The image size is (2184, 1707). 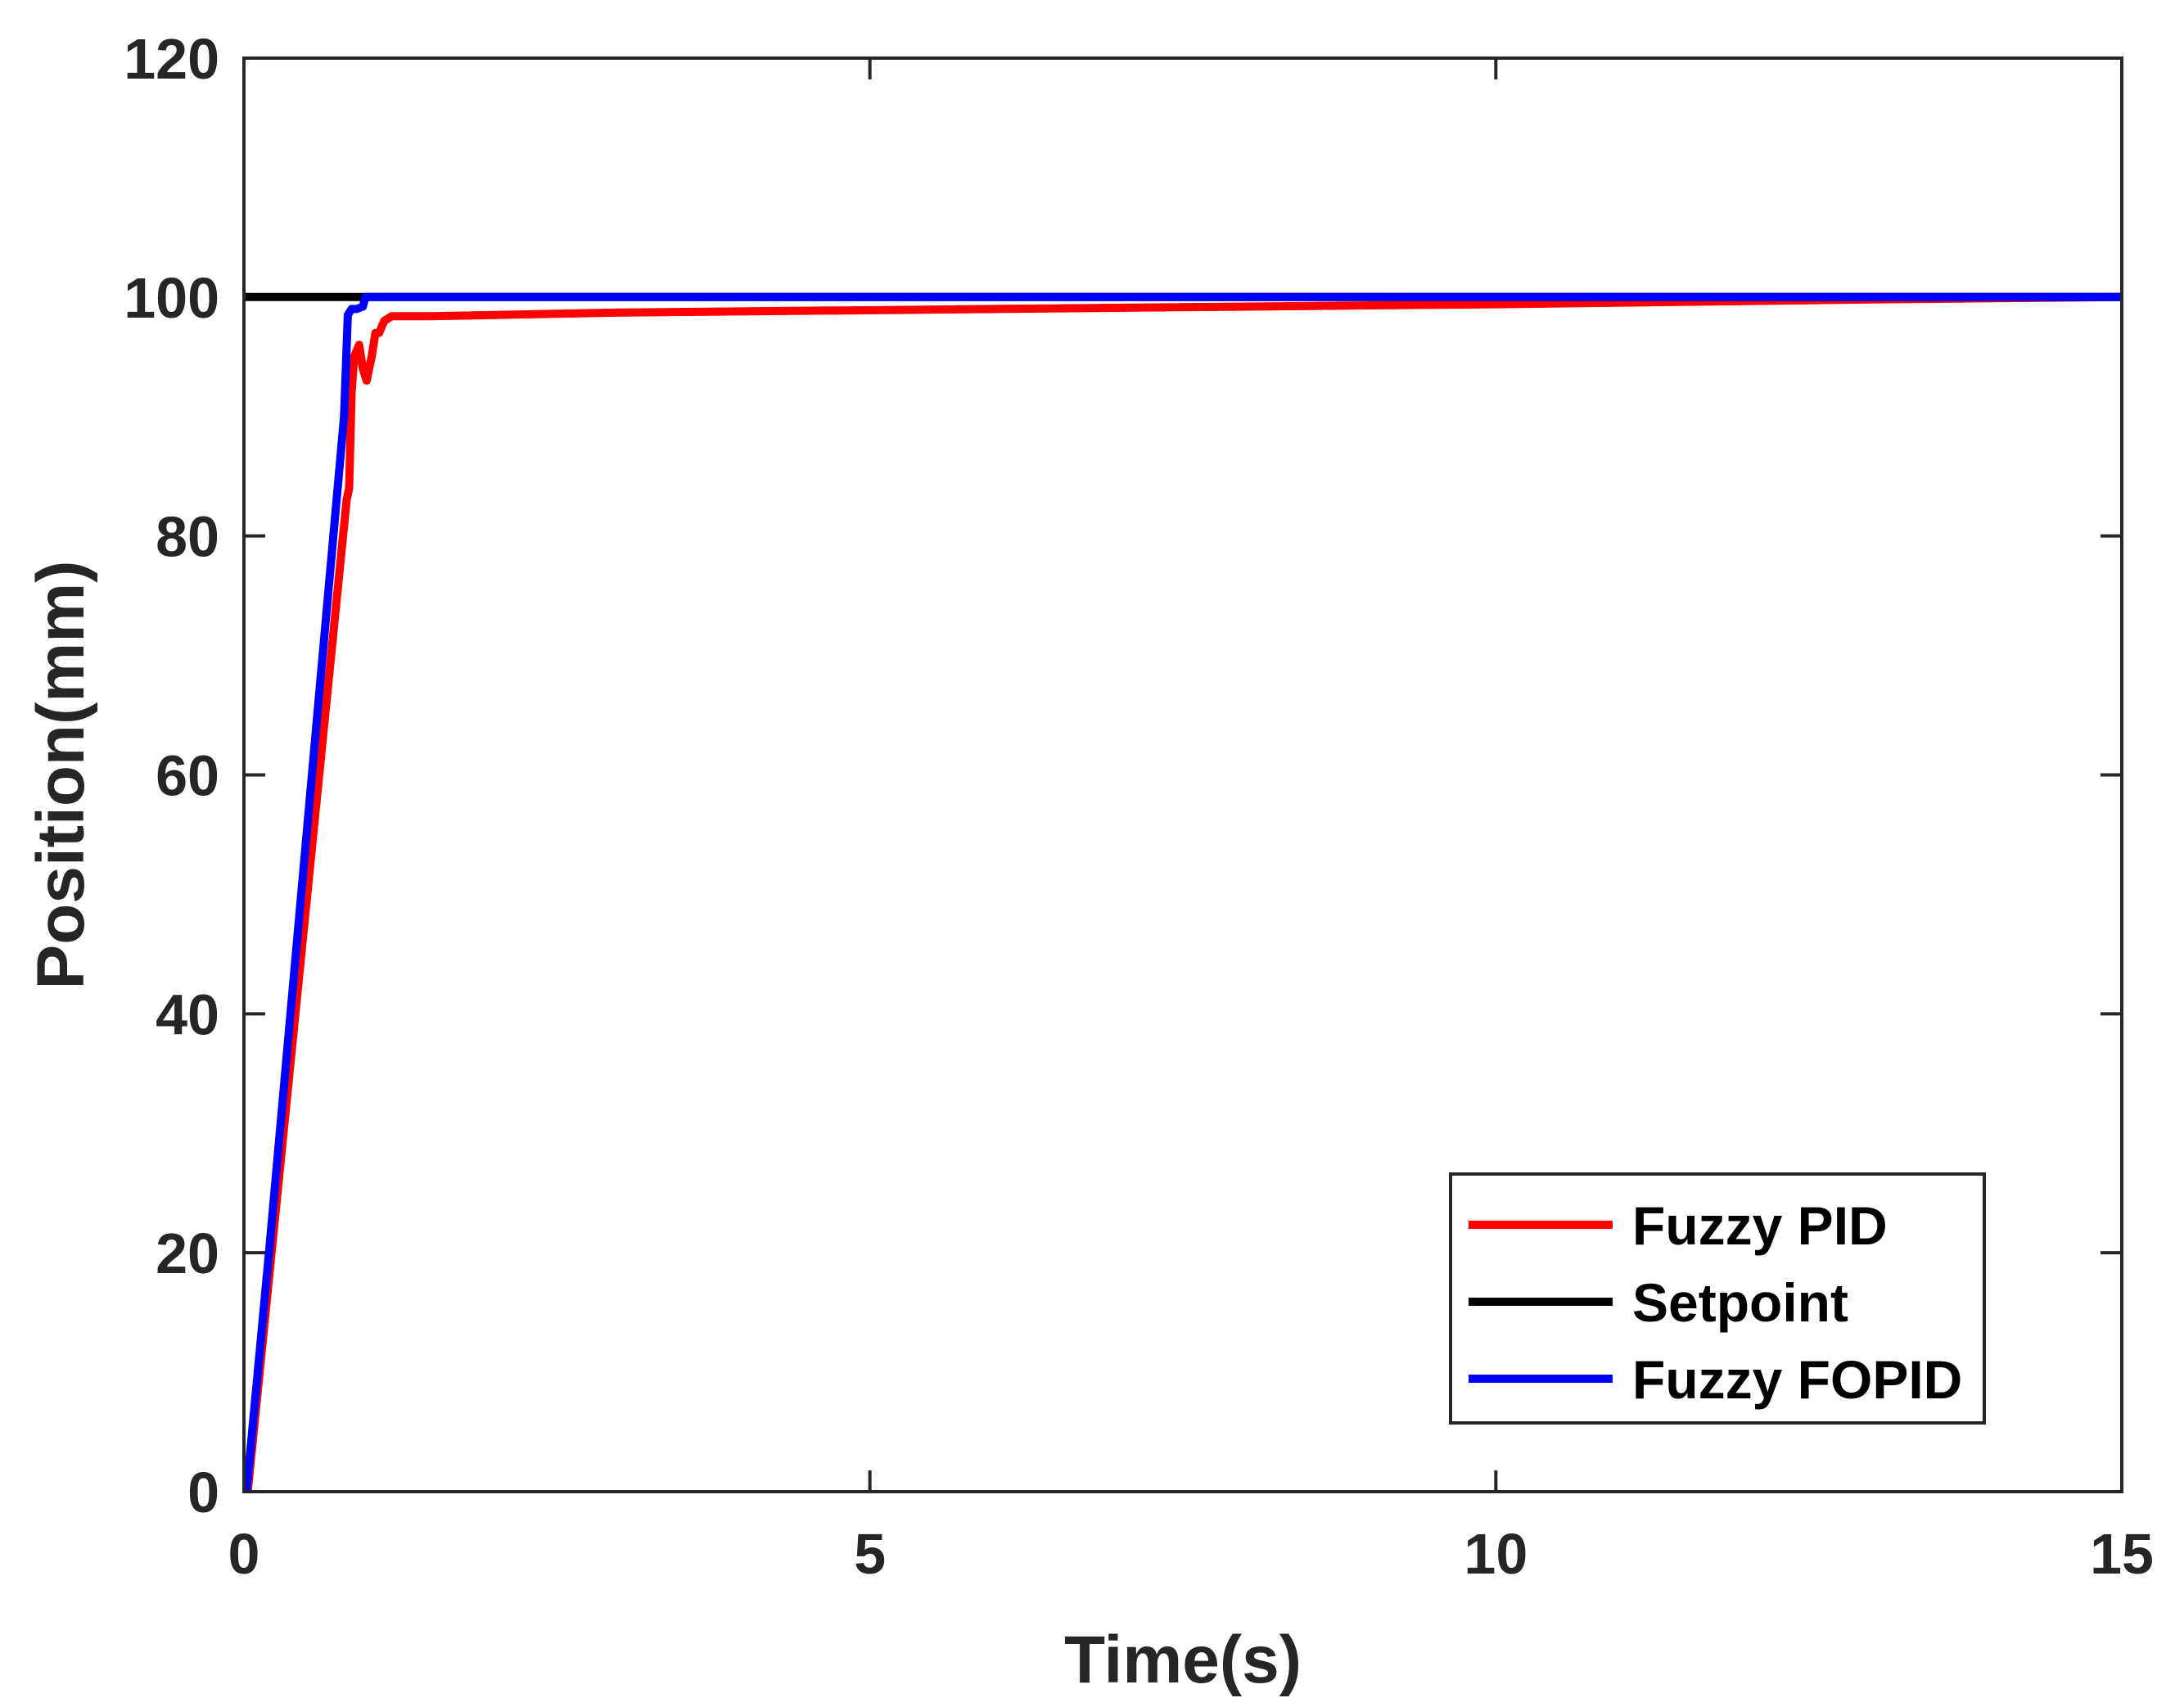 What do you see at coordinates (171, 59) in the screenshot?
I see `y-tick-label: 120` at bounding box center [171, 59].